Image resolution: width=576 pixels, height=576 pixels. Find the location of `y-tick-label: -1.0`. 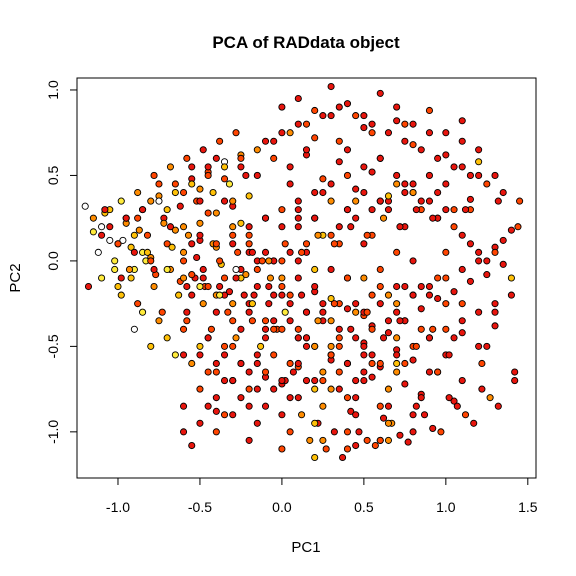

y-tick-label: -1.0 is located at coordinates (53, 432).